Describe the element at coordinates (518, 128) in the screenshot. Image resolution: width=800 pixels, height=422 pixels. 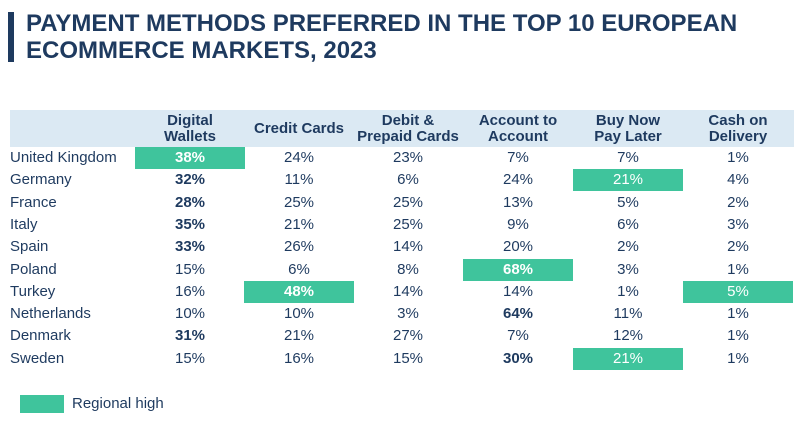
I see `column-header: Account to Account` at that location.